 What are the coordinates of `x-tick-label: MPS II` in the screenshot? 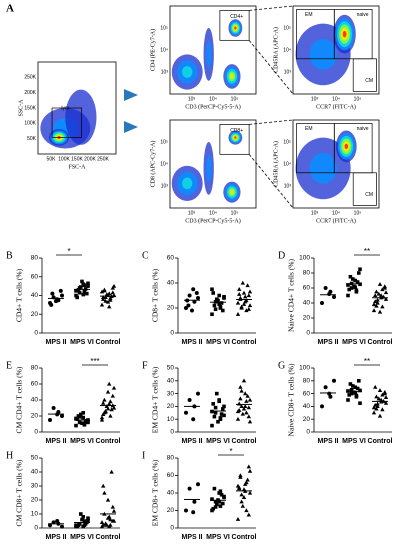 It's located at (55, 537).